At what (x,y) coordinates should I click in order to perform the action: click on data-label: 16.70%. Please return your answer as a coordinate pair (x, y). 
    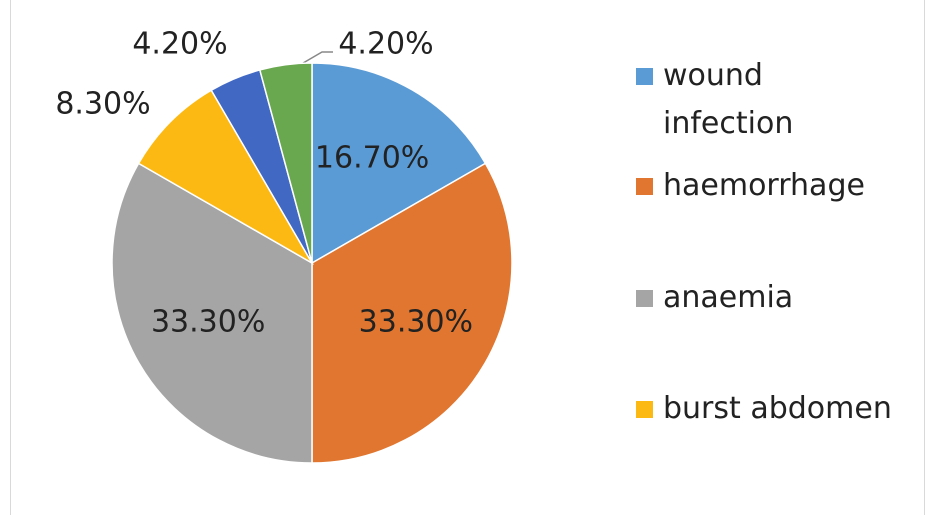
    Looking at the image, I should click on (372, 158).